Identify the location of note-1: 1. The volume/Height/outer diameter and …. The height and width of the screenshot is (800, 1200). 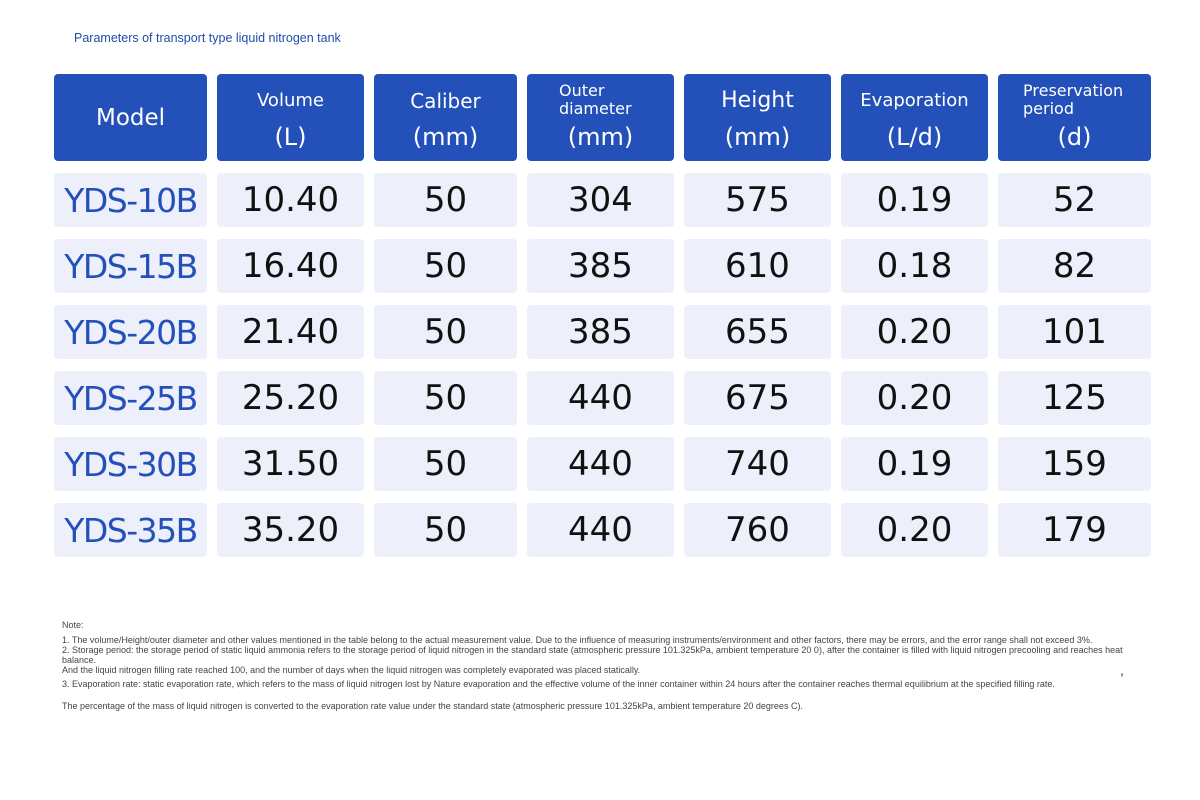
(577, 640).